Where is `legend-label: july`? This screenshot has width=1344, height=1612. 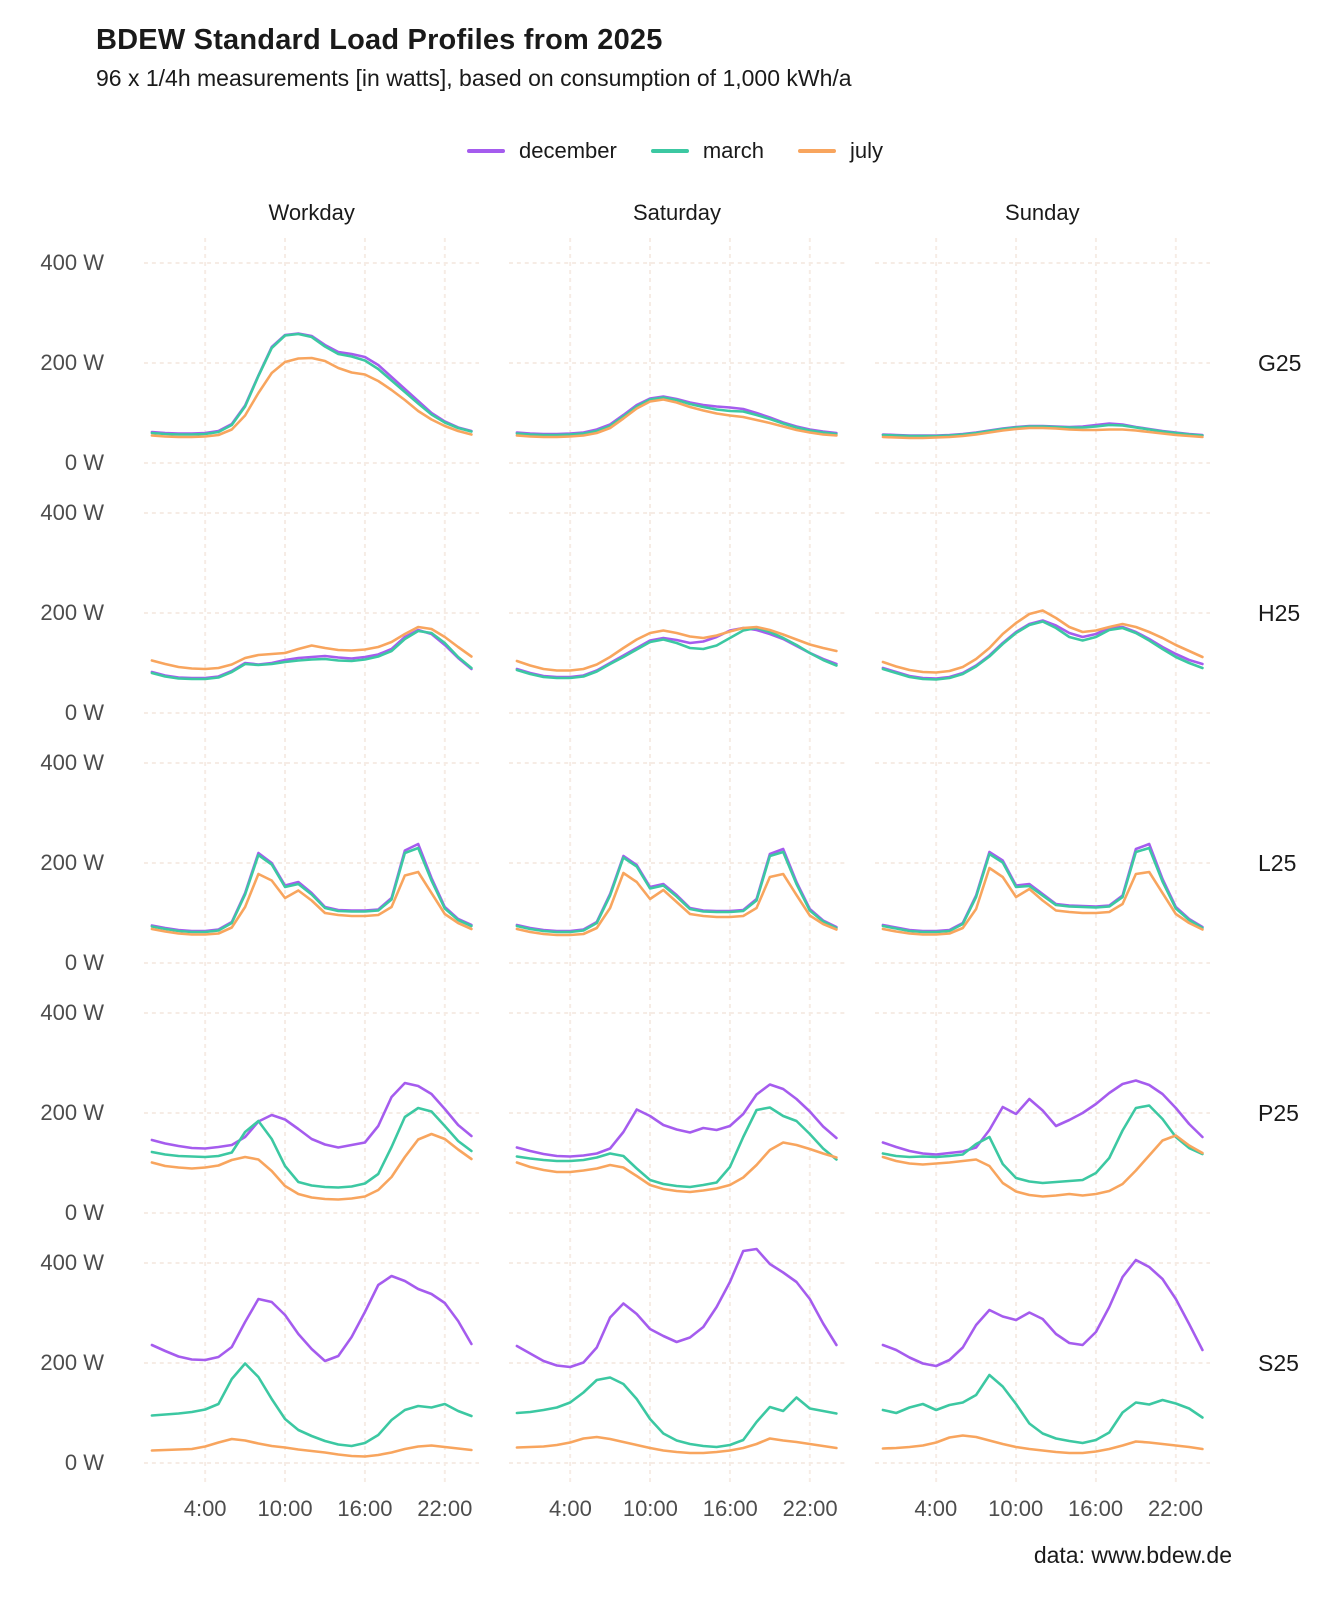 legend-label: july is located at coordinates (866, 150).